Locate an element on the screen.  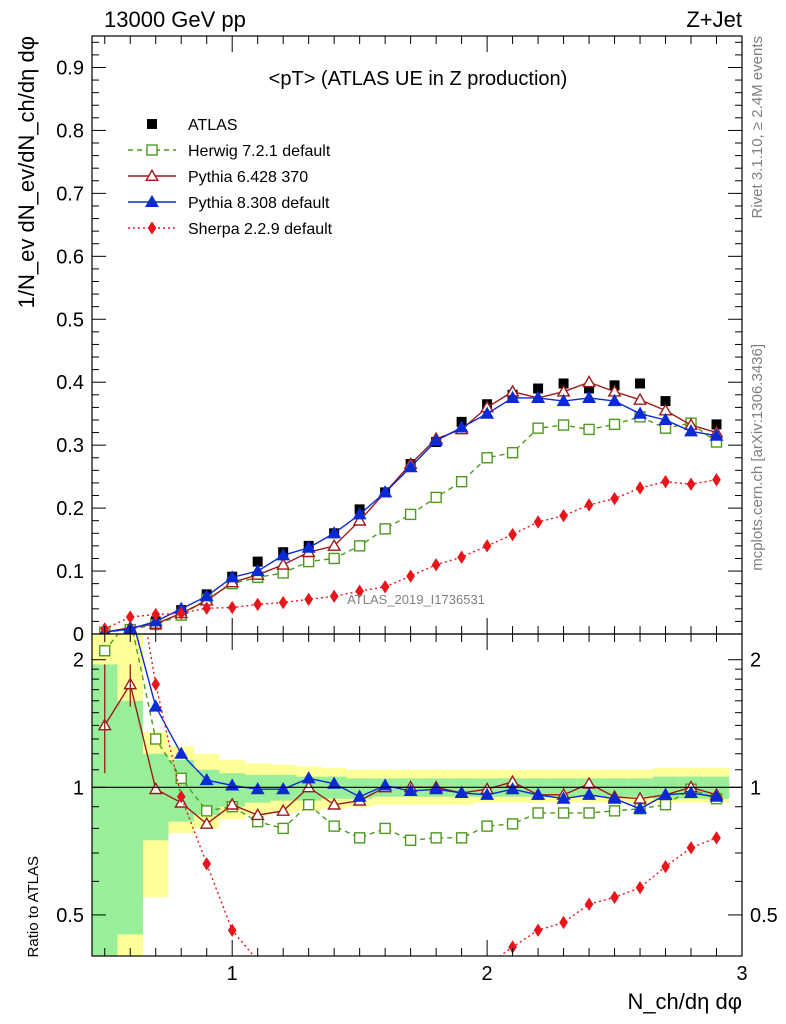
main-y-tick-label-2: 0.2 is located at coordinates (70, 509).